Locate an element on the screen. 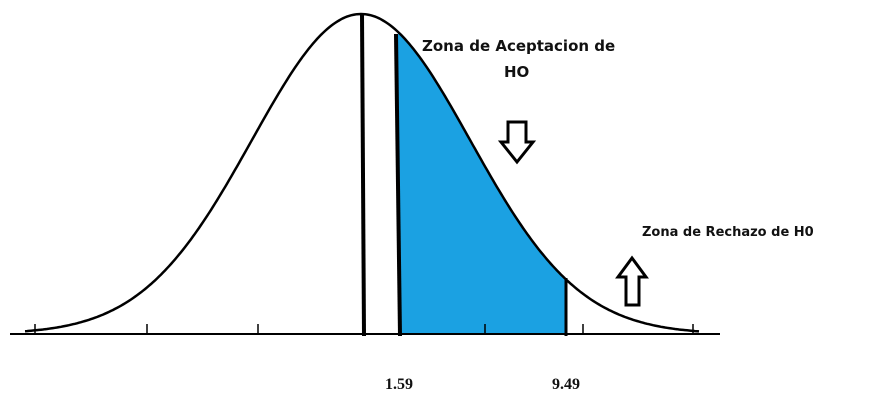  acceptance-area is located at coordinates (482, 183).